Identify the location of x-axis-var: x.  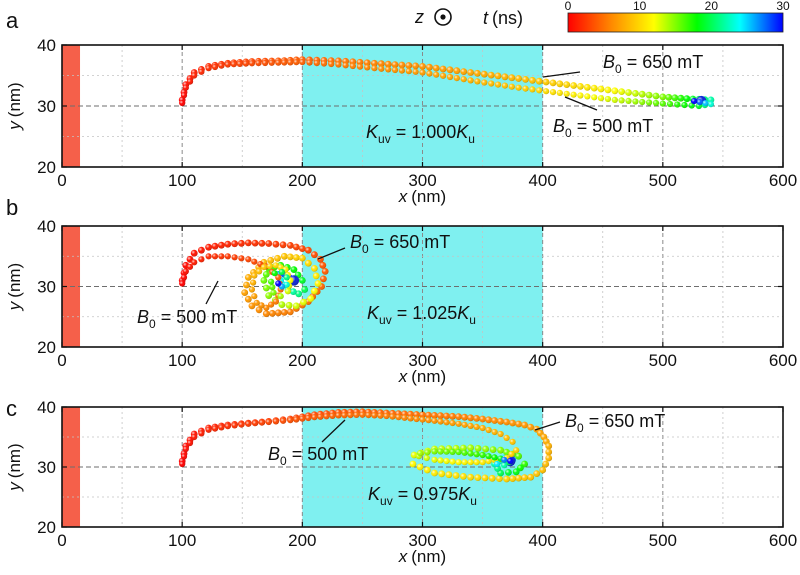
(403, 376).